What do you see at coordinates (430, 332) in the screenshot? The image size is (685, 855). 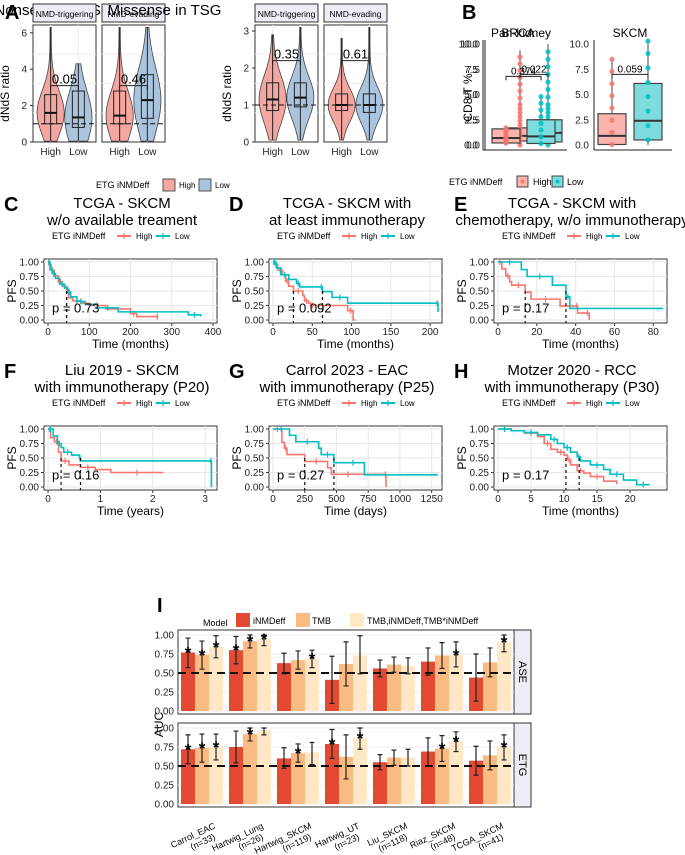 I see `x-tick-label: 200` at bounding box center [430, 332].